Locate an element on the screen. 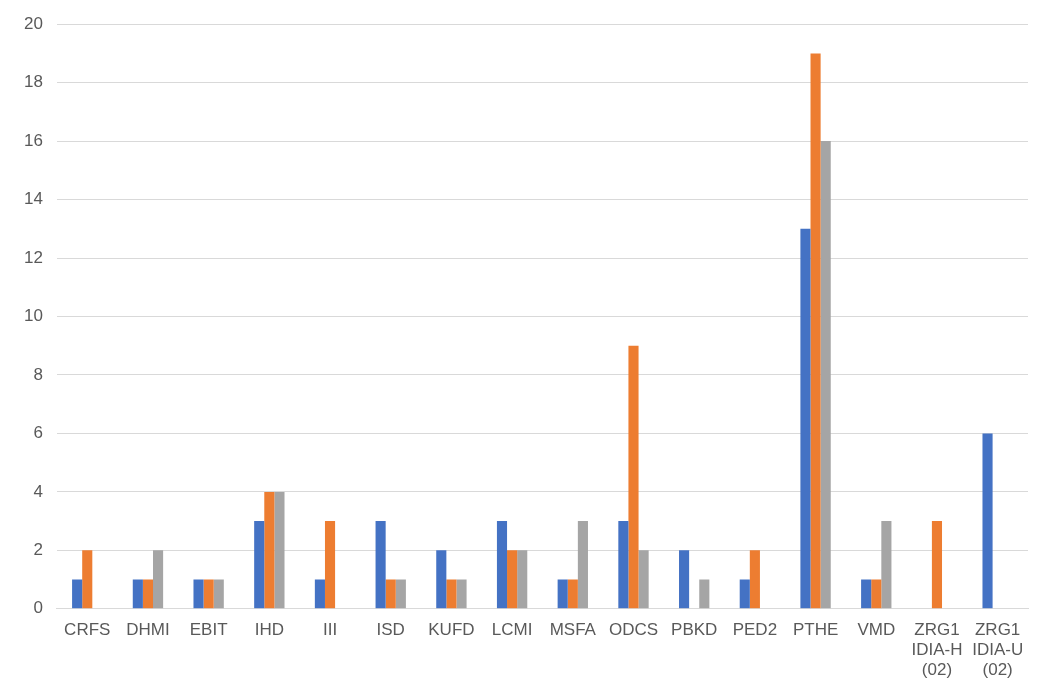 The width and height of the screenshot is (1048, 694). x-tick-label: PTHE is located at coordinates (815, 629).